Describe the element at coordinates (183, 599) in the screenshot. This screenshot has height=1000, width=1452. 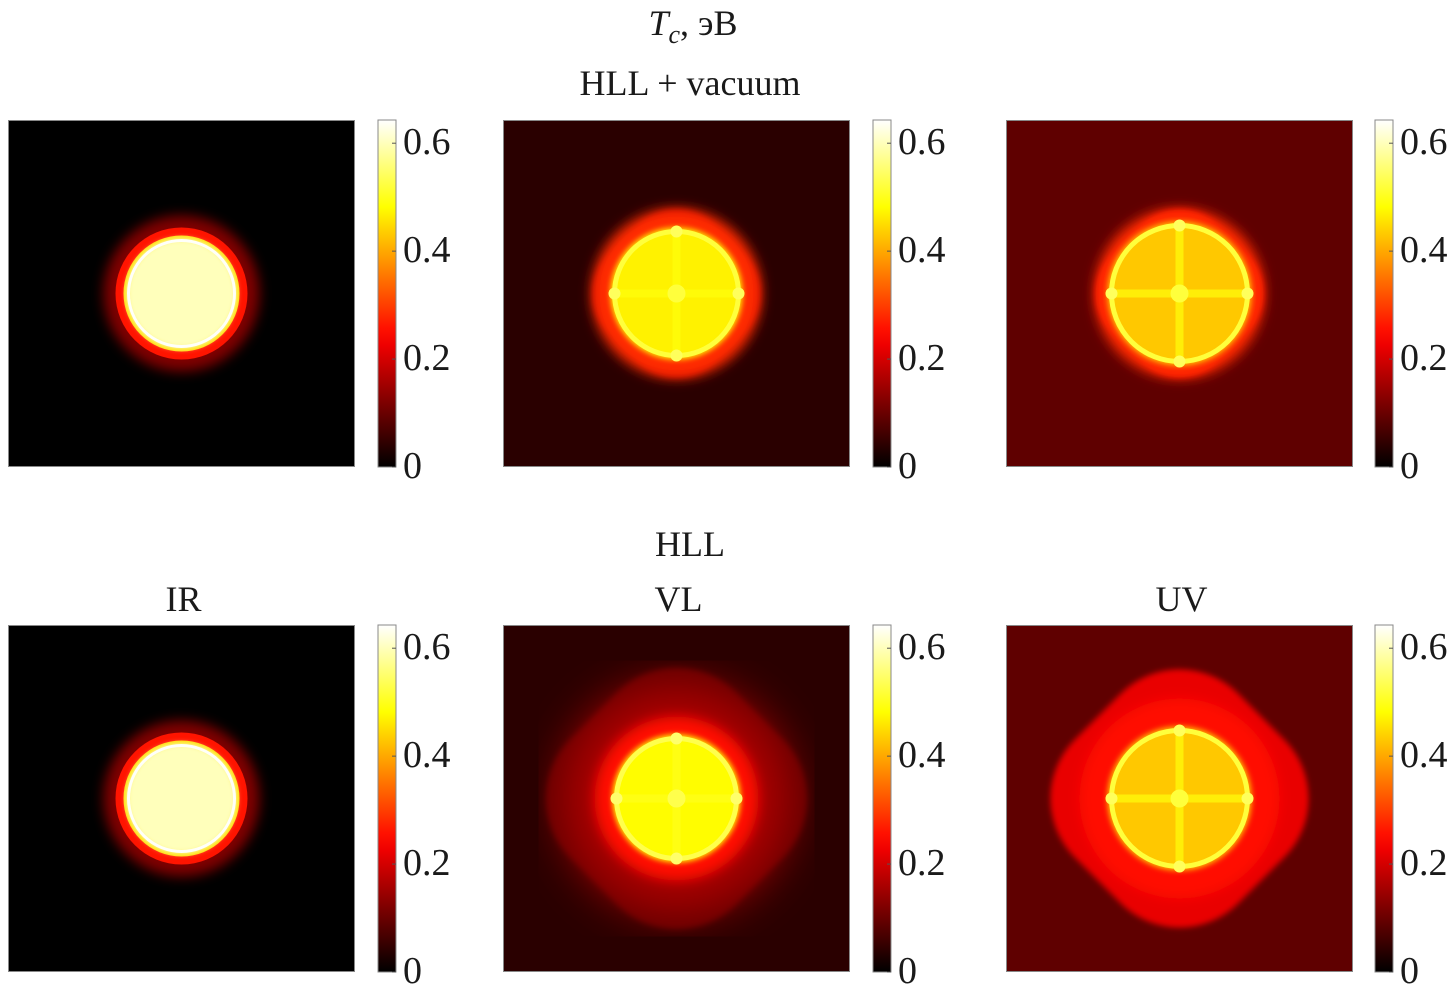
I see `panel-label: IR` at that location.